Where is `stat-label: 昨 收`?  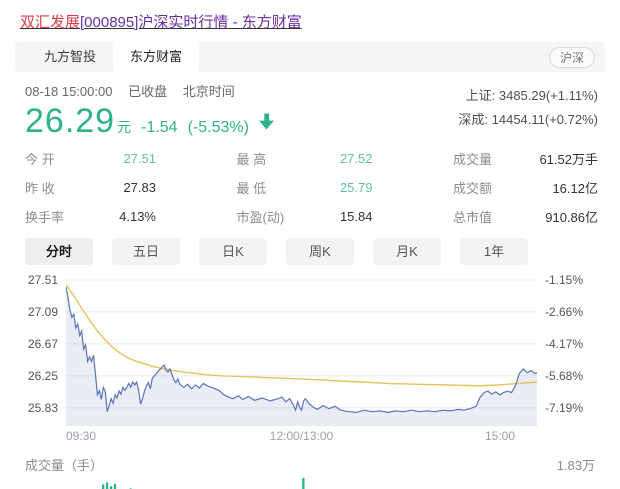 stat-label: 昨 收 is located at coordinates (40, 188).